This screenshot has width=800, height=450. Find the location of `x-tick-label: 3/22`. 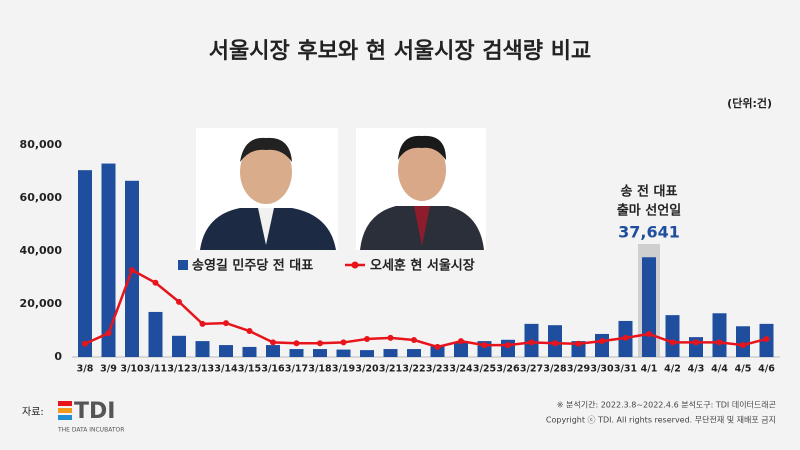

x-tick-label: 3/22 is located at coordinates (413, 369).